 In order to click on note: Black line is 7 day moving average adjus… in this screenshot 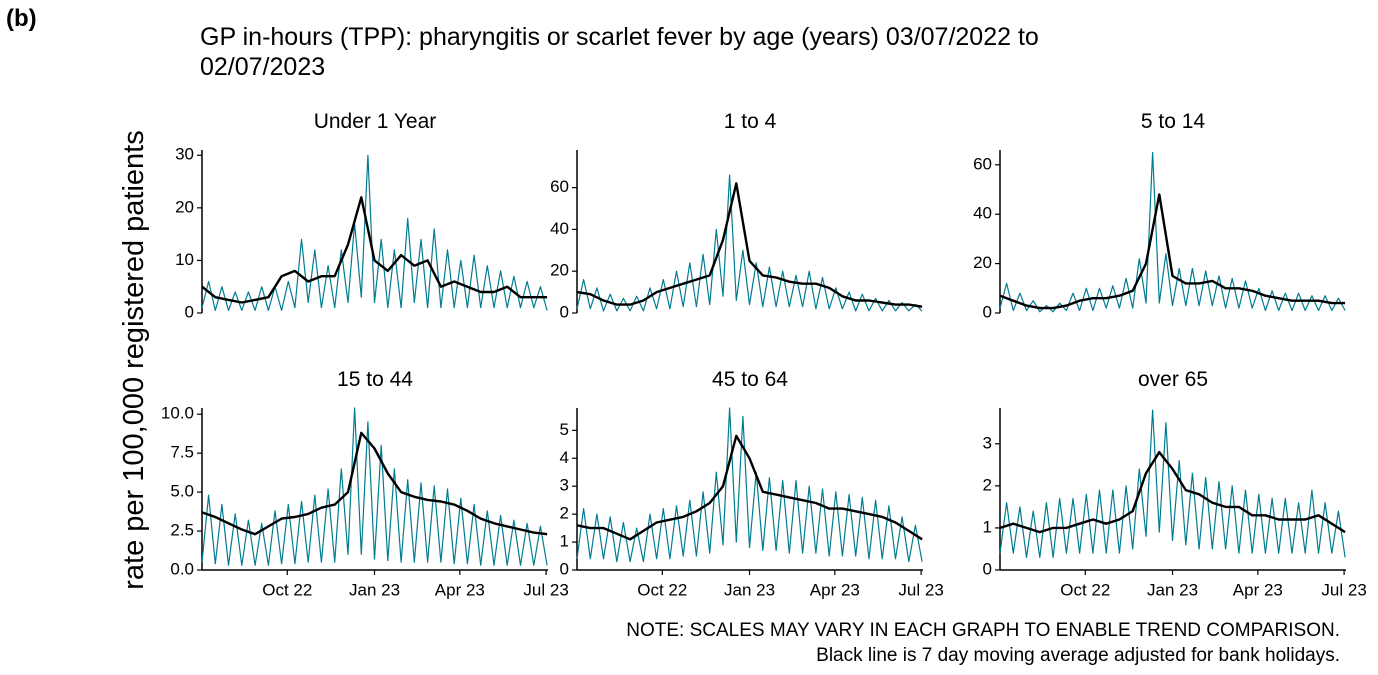, I will do `click(1078, 655)`.